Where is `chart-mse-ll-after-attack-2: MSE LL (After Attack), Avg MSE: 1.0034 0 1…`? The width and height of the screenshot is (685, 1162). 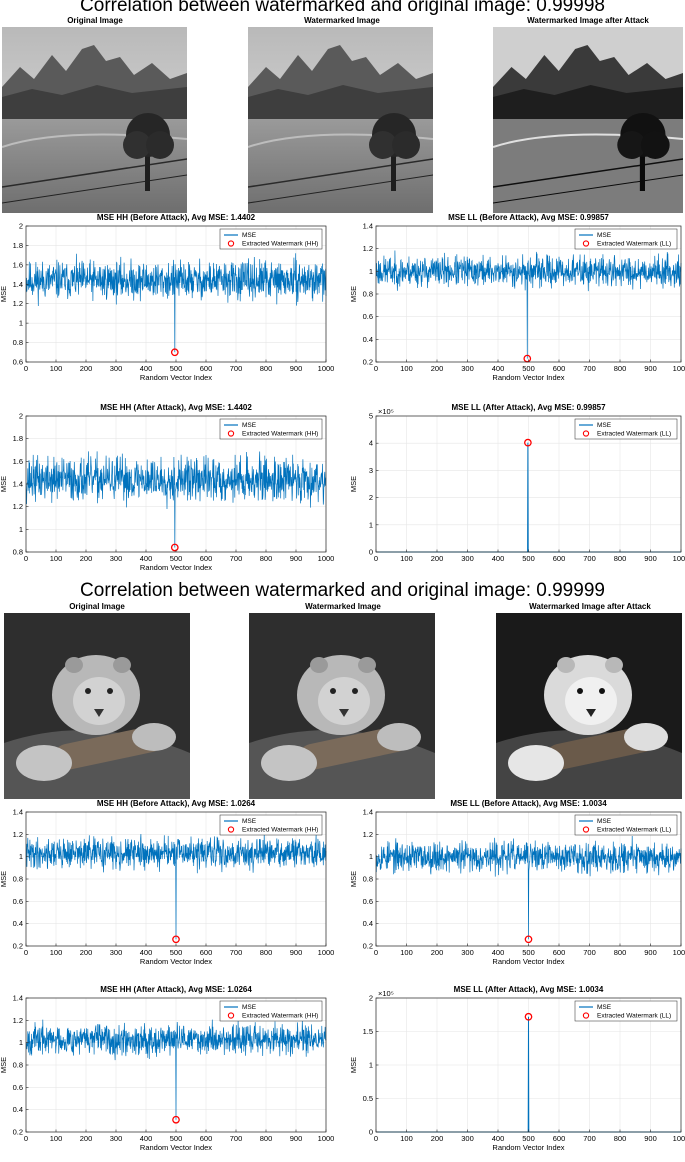 chart-mse-ll-after-attack-2: MSE LL (After Attack), Avg MSE: 1.0034 0 1… is located at coordinates (517, 1068).